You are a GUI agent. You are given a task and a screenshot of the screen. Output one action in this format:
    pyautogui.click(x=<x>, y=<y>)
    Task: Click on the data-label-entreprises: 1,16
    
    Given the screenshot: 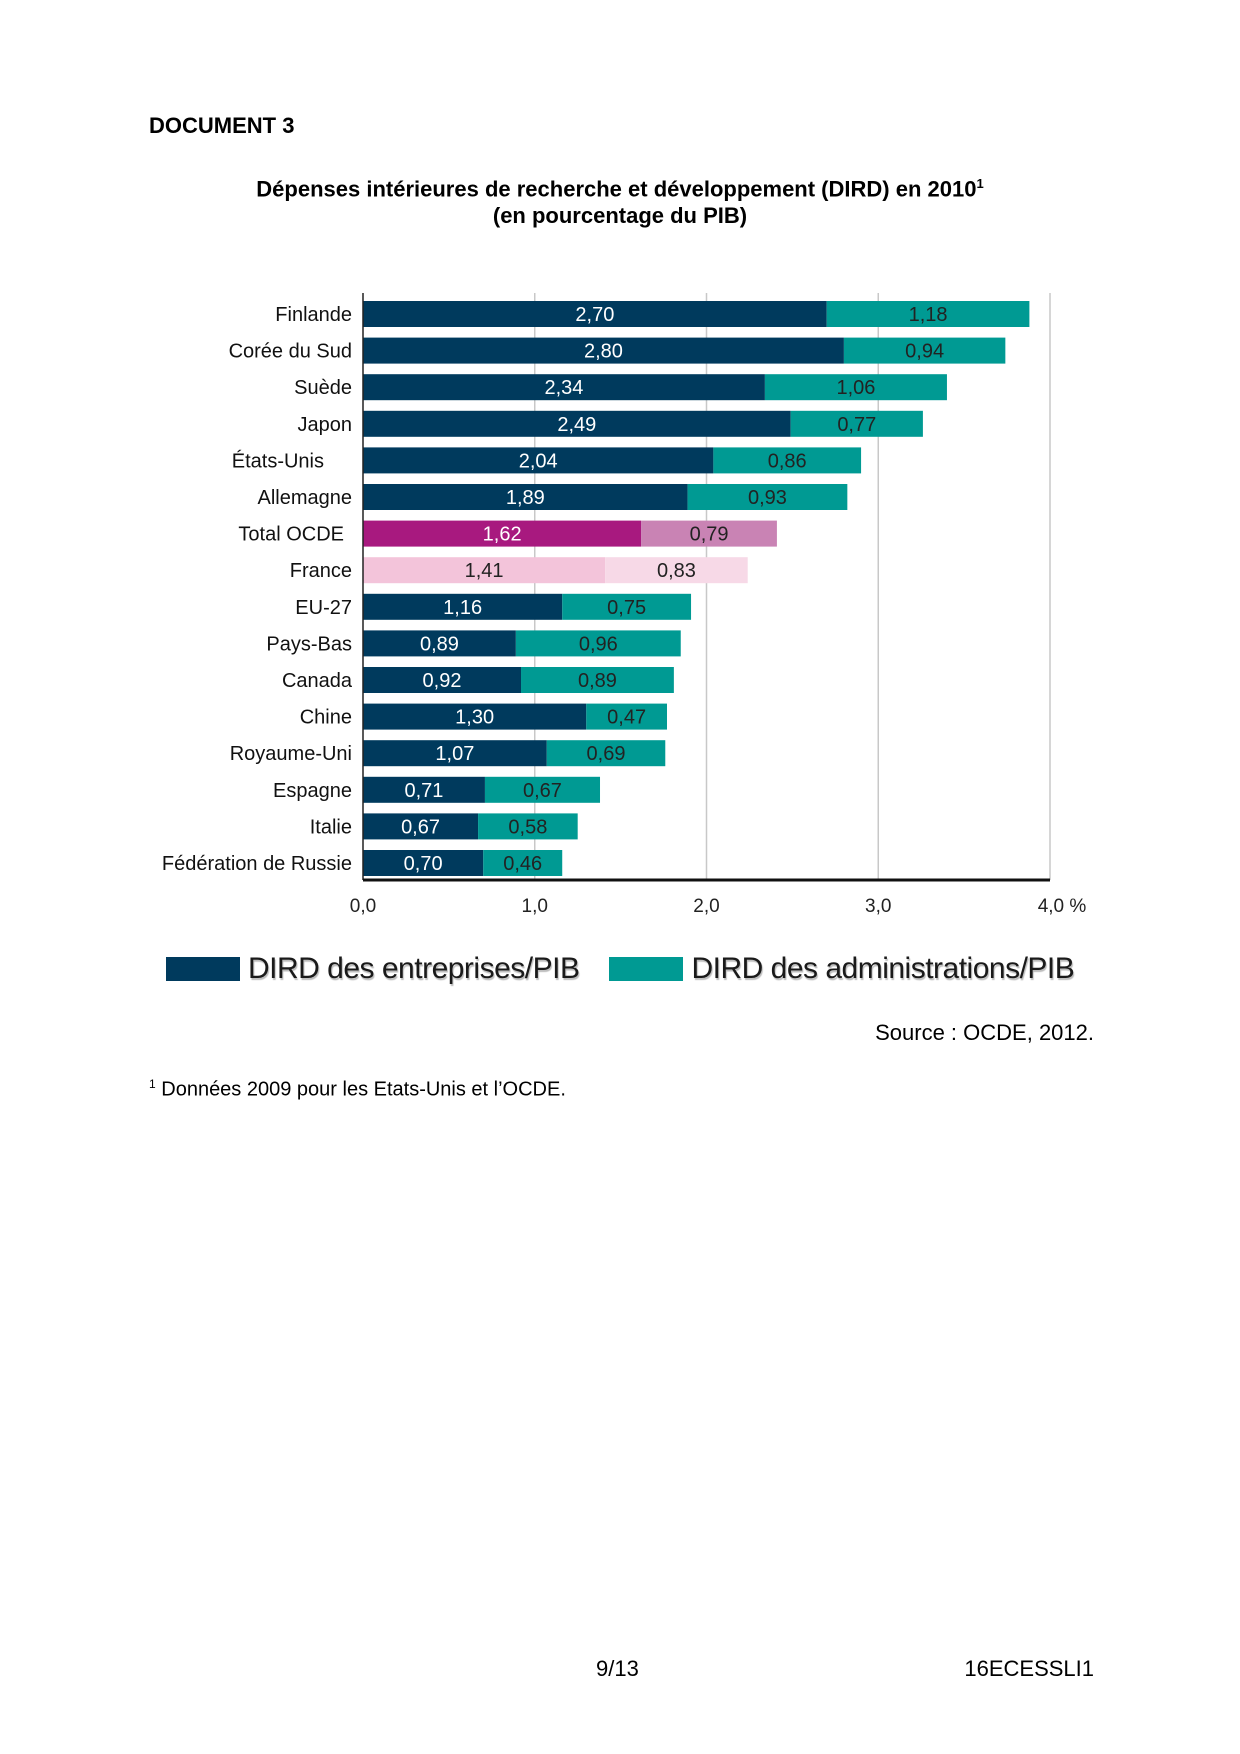 What is the action you would take?
    pyautogui.click(x=462, y=608)
    